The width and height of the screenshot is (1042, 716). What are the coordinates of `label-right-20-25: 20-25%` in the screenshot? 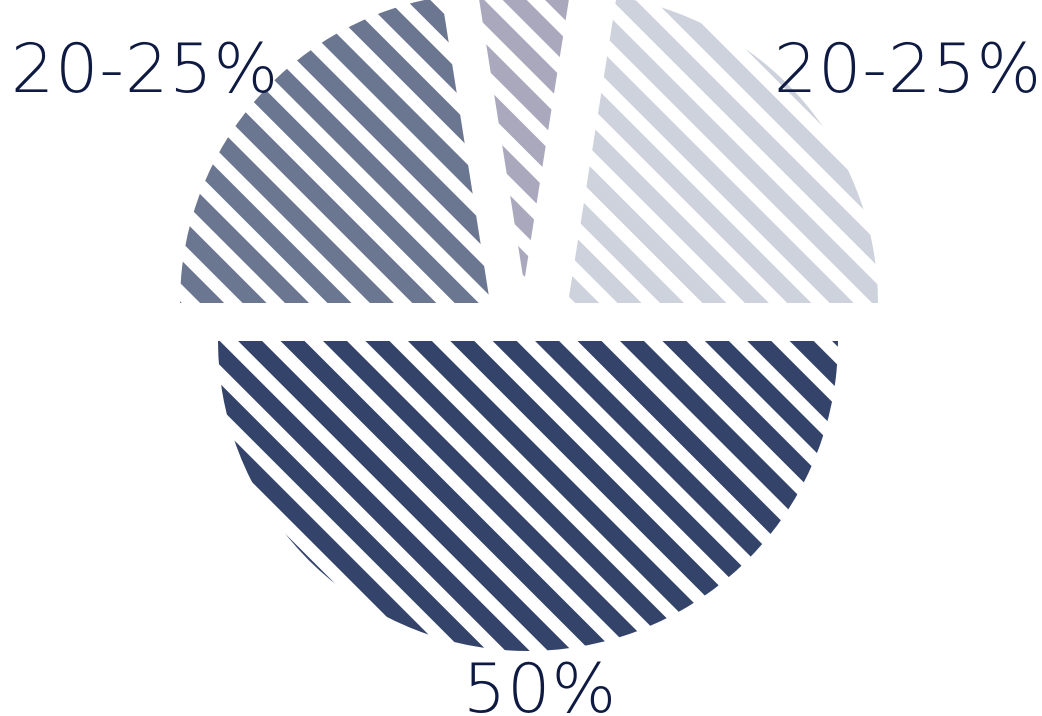 It's located at (908, 69).